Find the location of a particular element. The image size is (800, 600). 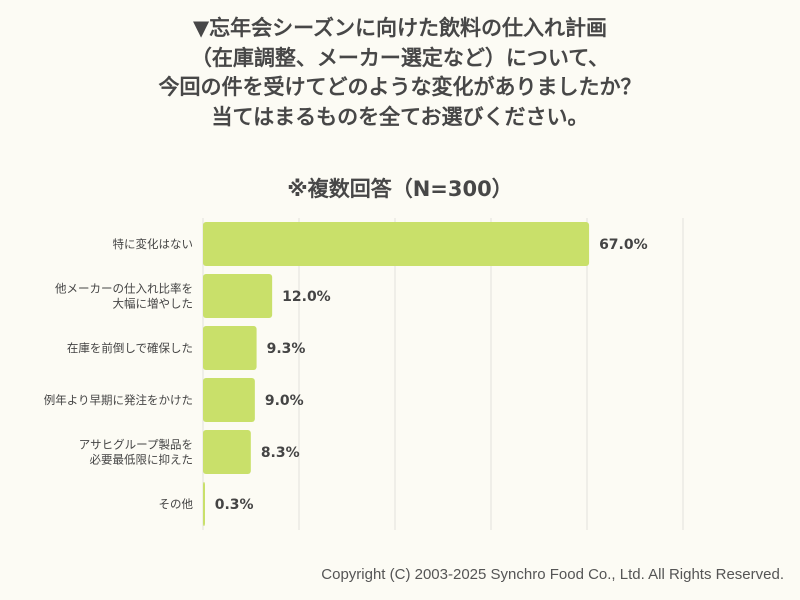

category-label: 例年より早期に発注をかけた is located at coordinates (118, 400).